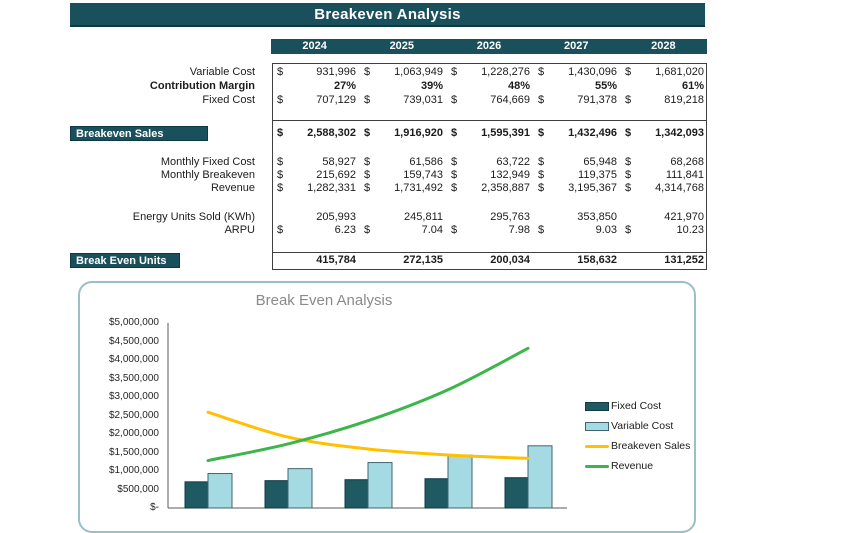  Describe the element at coordinates (576, 162) in the screenshot. I see `cell-value: $65,948` at that location.